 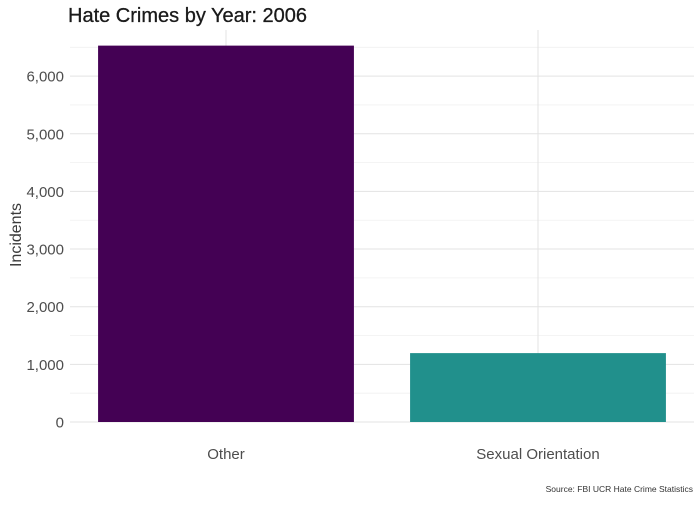 I want to click on y-axis-label: Incidents, so click(x=16, y=235).